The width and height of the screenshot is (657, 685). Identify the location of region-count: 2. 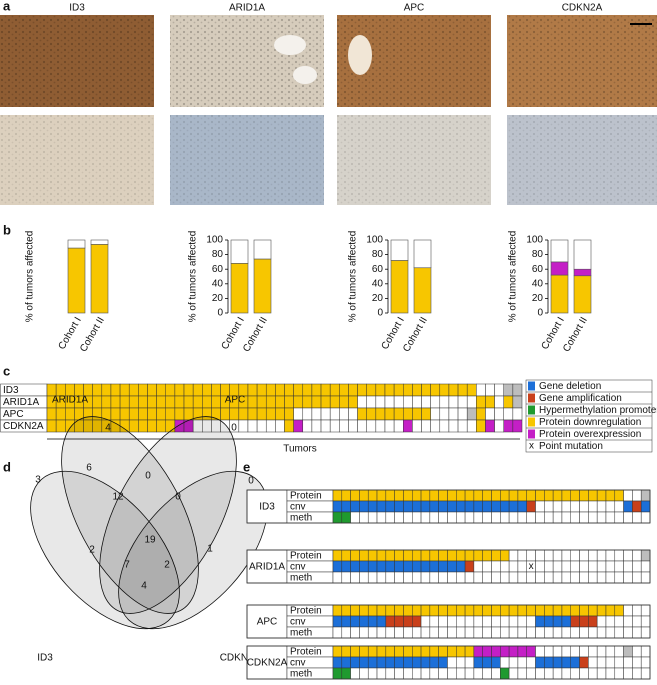
(92, 550).